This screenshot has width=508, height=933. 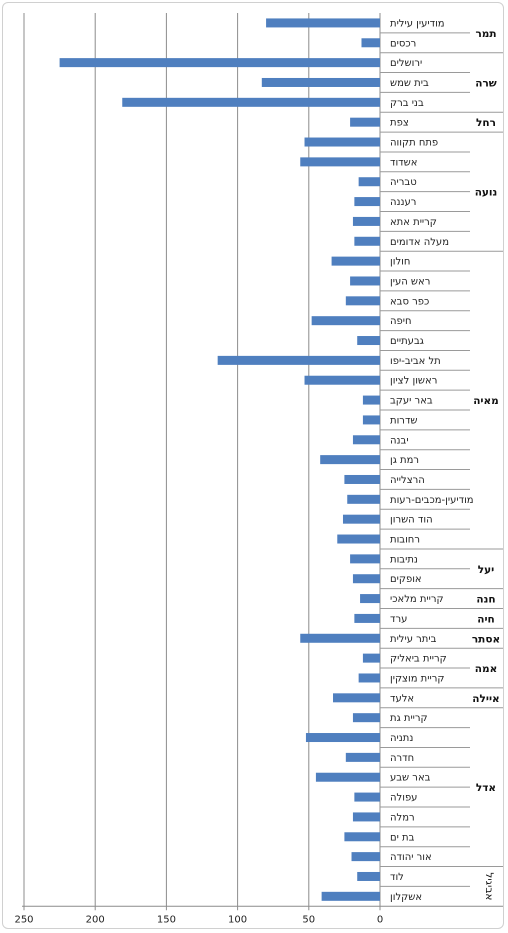 I want to click on category-label: צפת, so click(x=399, y=123).